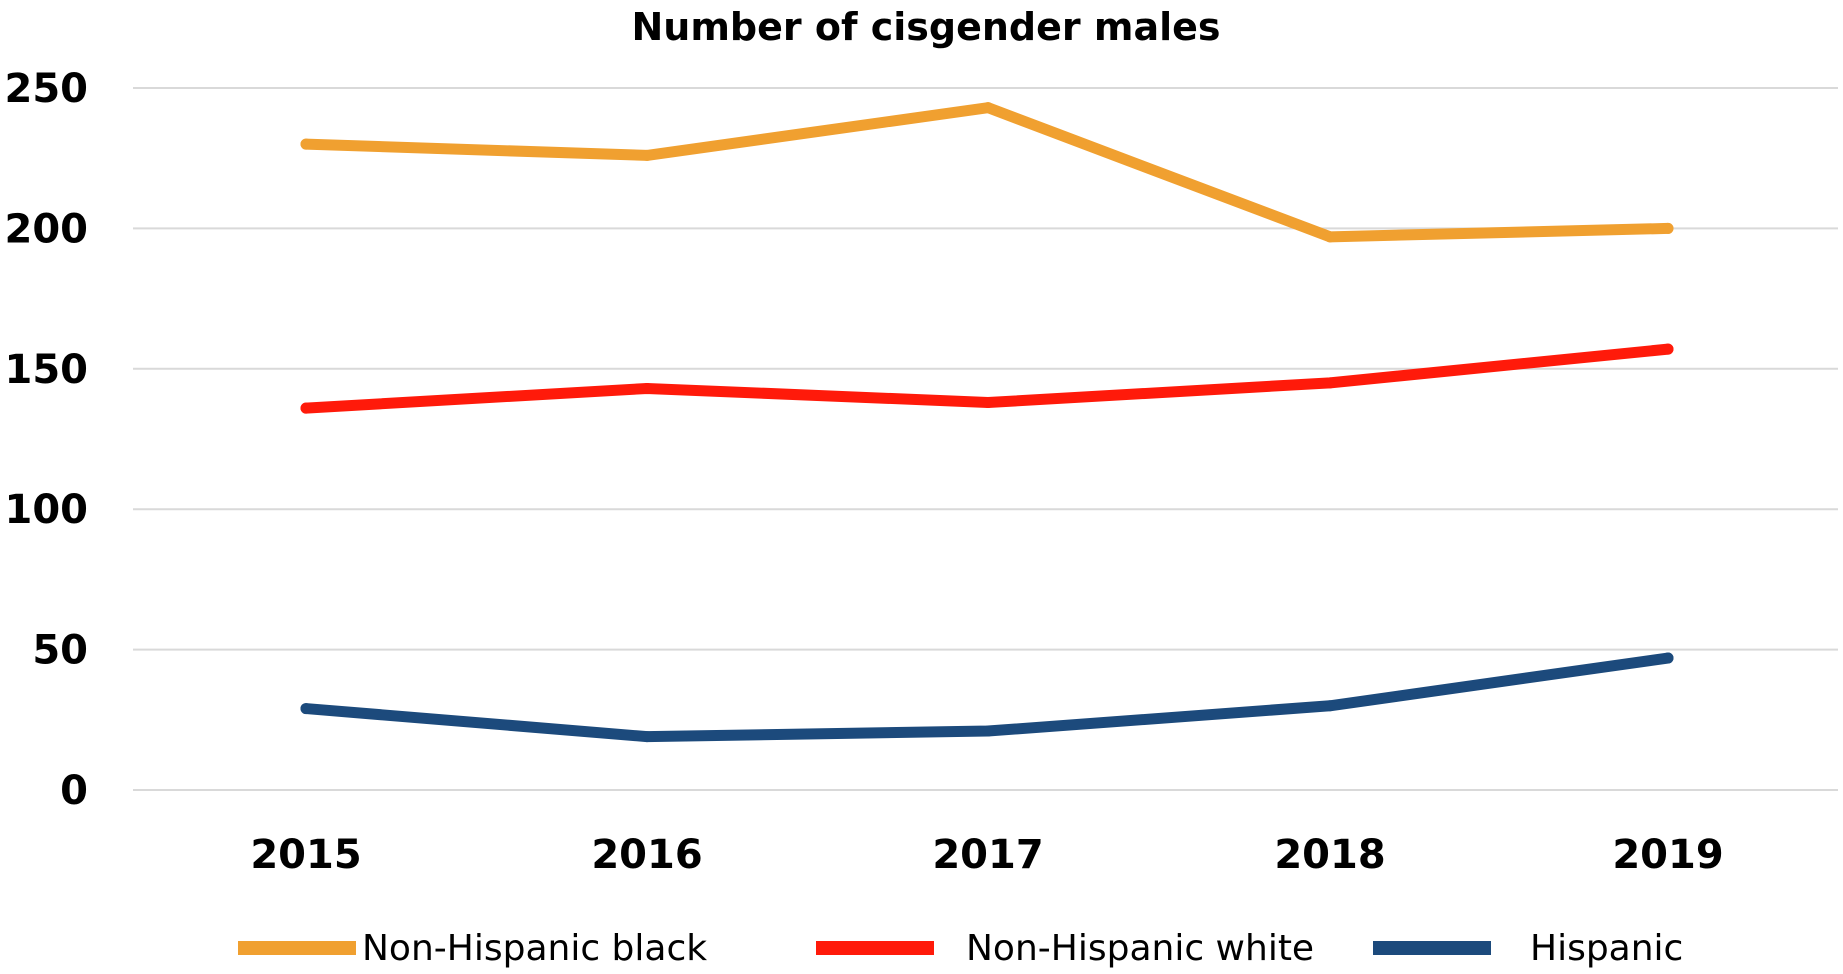 The height and width of the screenshot is (974, 1843). Describe the element at coordinates (47, 370) in the screenshot. I see `y-tick-label: 150` at that location.